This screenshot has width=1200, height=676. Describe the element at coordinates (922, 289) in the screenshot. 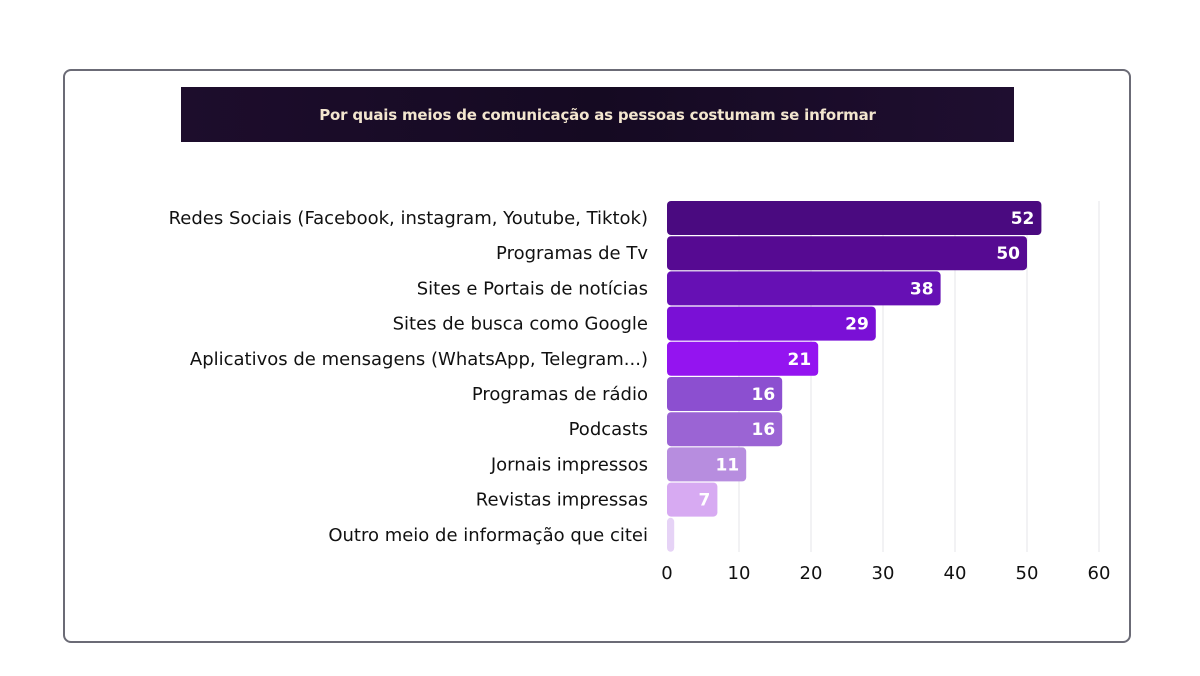

I see `bar-value-label: 38` at that location.